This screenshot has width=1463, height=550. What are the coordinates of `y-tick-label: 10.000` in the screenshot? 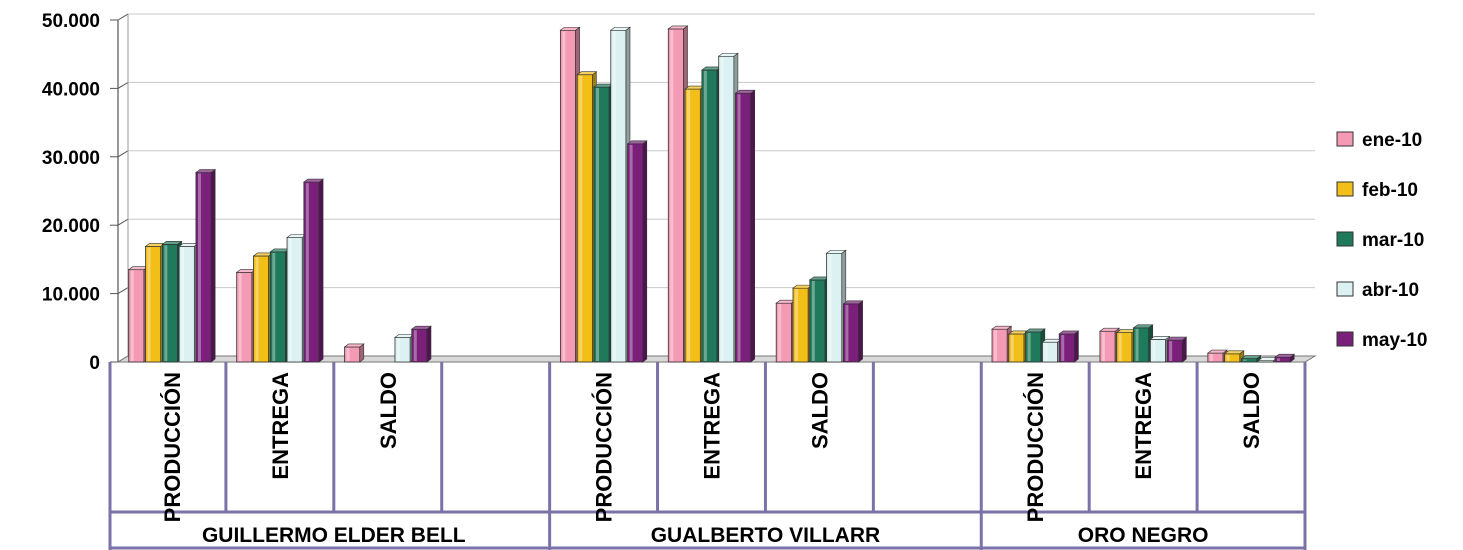 It's located at (71, 295).